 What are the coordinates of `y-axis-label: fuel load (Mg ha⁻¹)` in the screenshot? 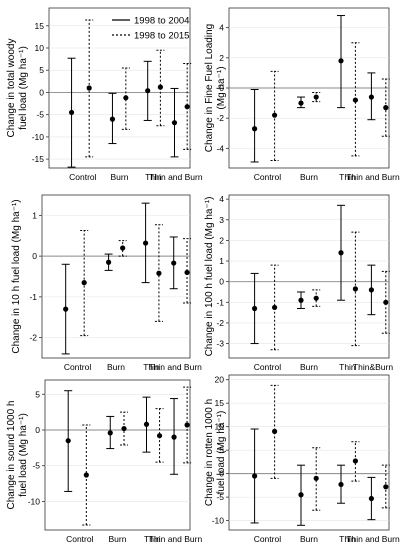 It's located at (221, 453).